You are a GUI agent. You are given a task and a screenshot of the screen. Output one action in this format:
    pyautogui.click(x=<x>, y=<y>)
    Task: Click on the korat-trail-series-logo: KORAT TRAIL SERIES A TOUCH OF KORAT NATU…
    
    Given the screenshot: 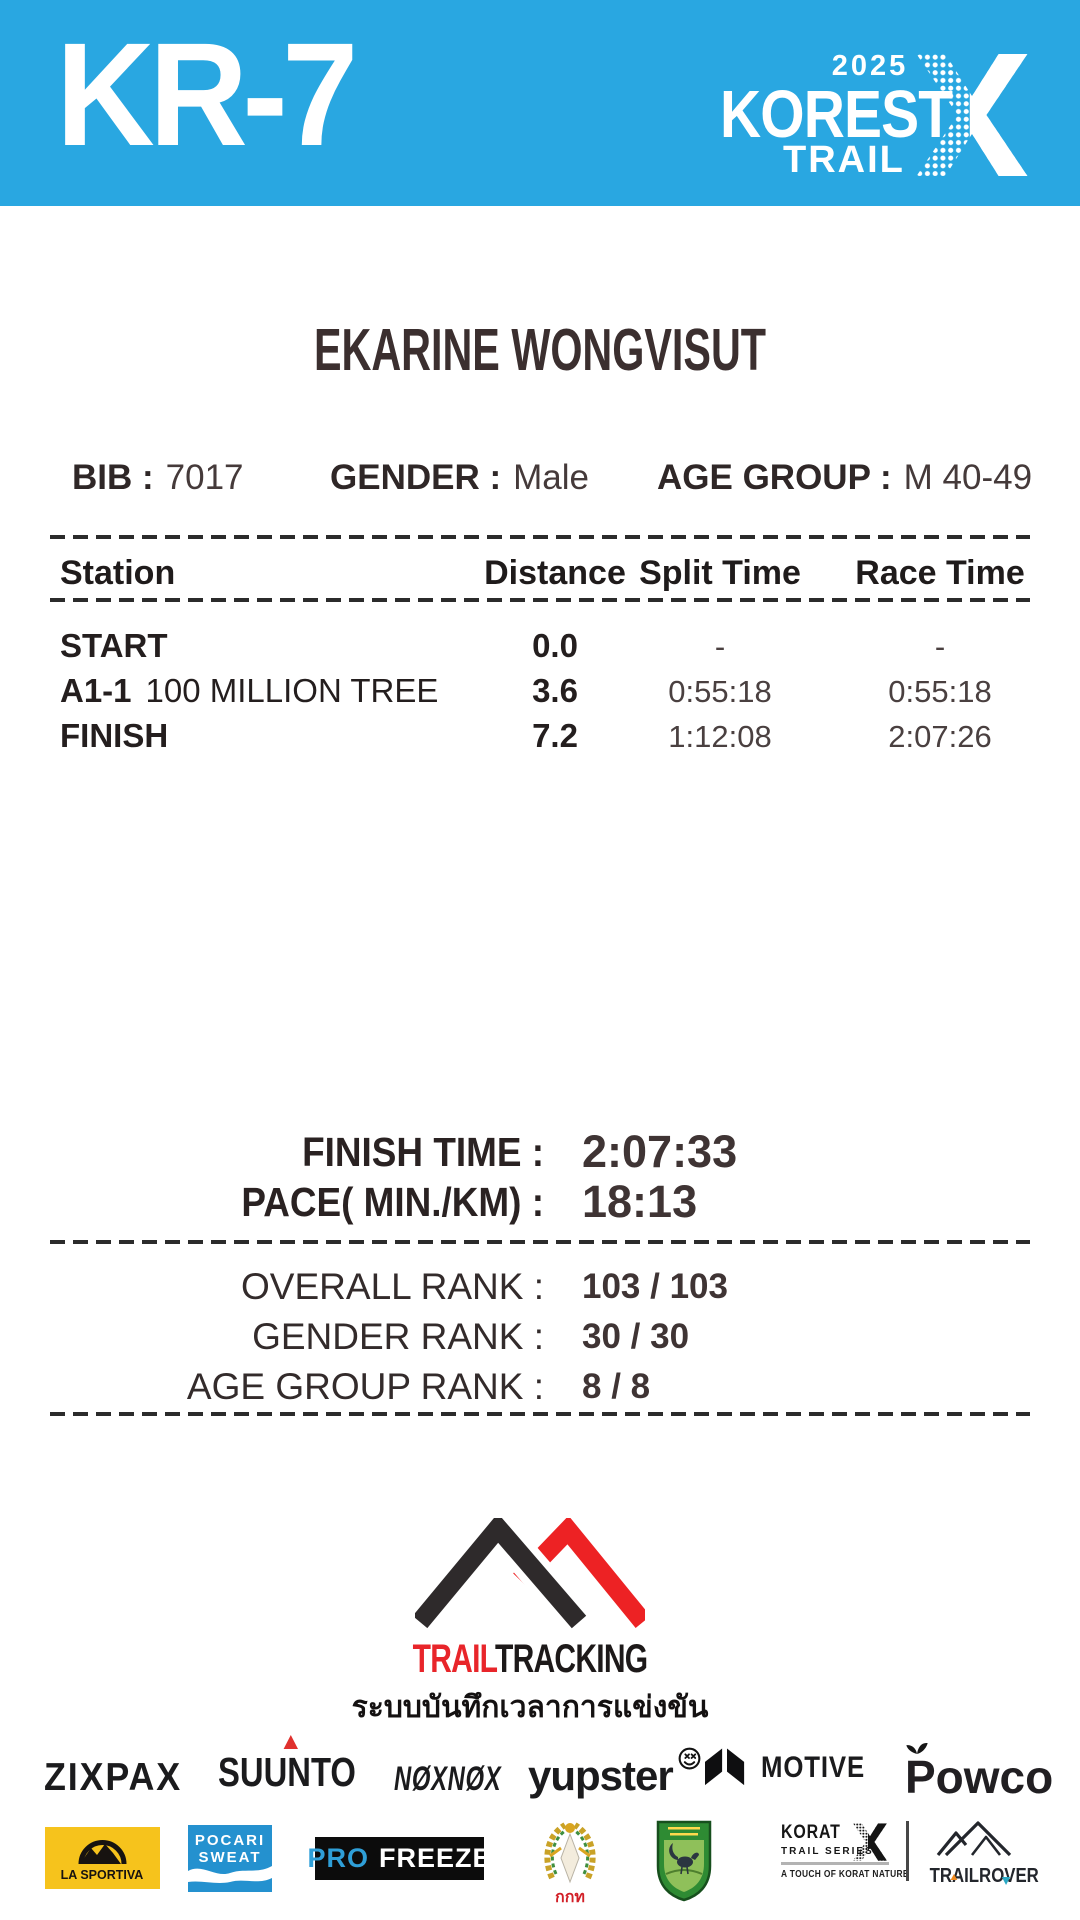 What is the action you would take?
    pyautogui.click(x=845, y=1851)
    